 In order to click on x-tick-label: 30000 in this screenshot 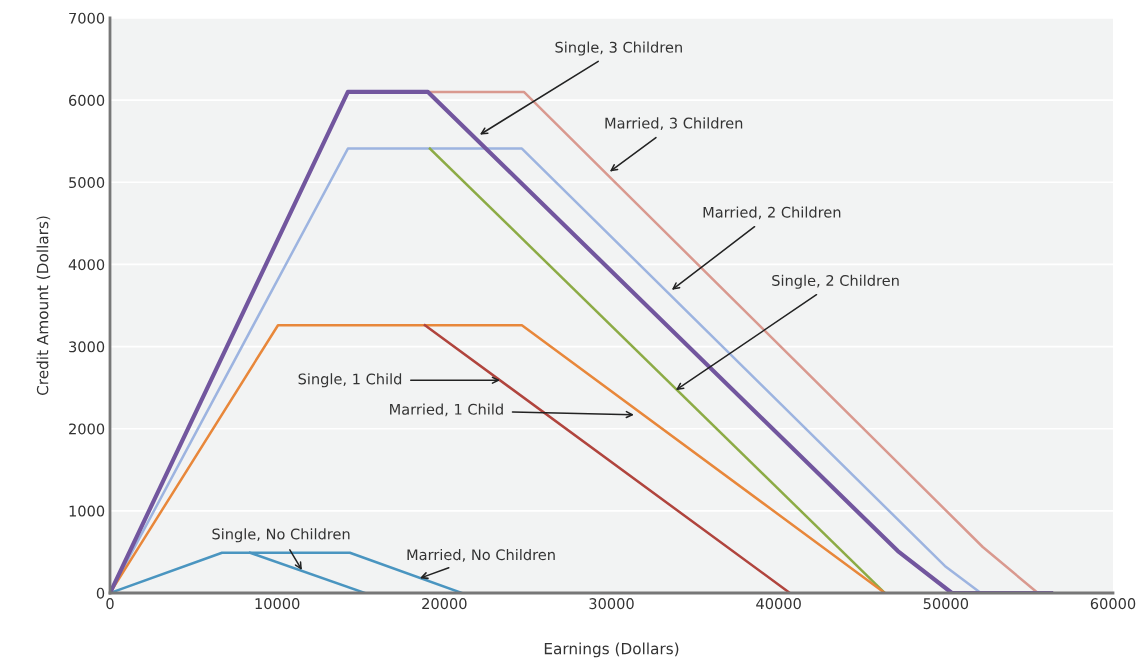, I will do `click(611, 604)`.